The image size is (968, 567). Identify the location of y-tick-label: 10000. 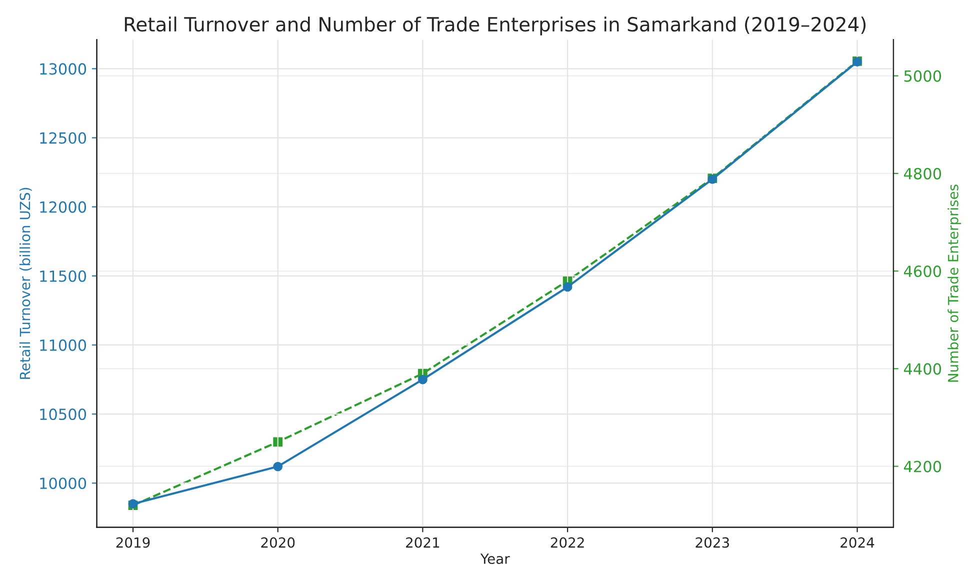
(63, 484).